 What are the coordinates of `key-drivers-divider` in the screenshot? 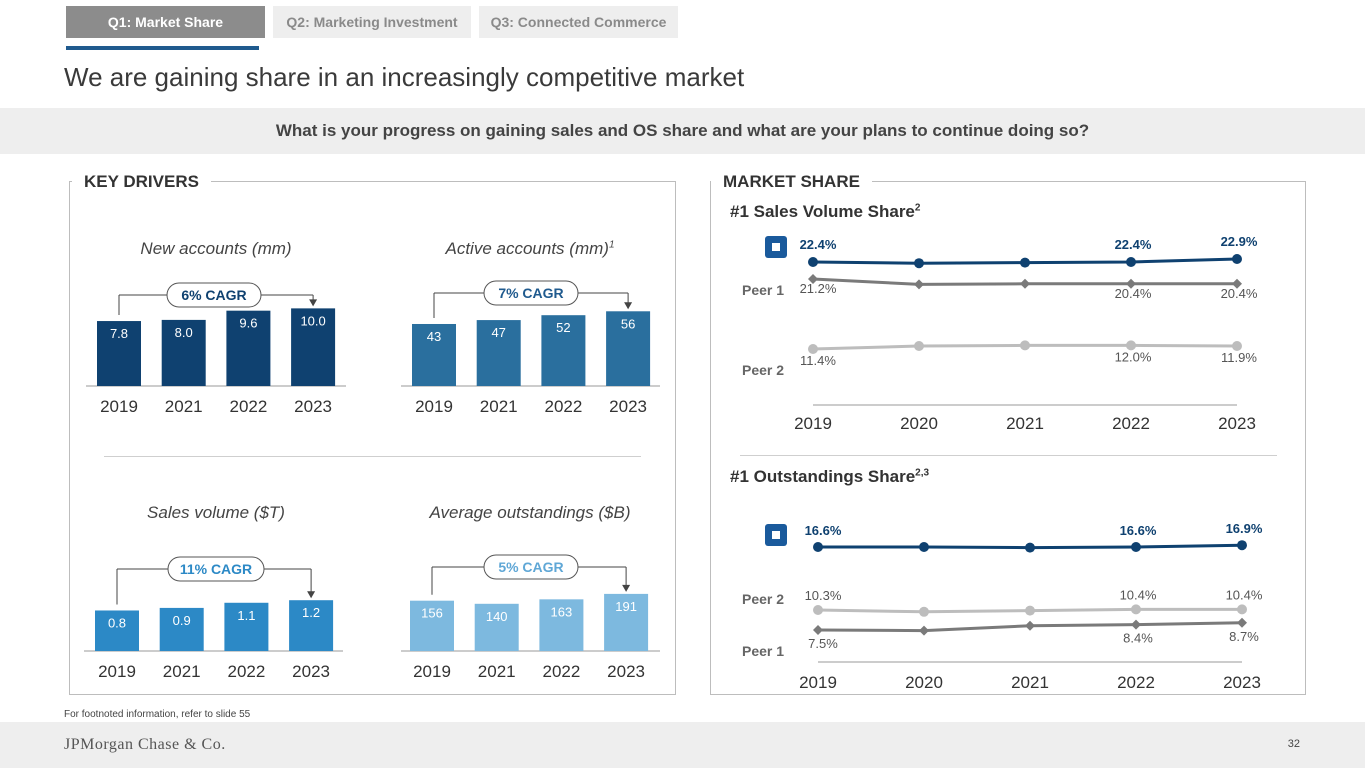 It's located at (372, 456).